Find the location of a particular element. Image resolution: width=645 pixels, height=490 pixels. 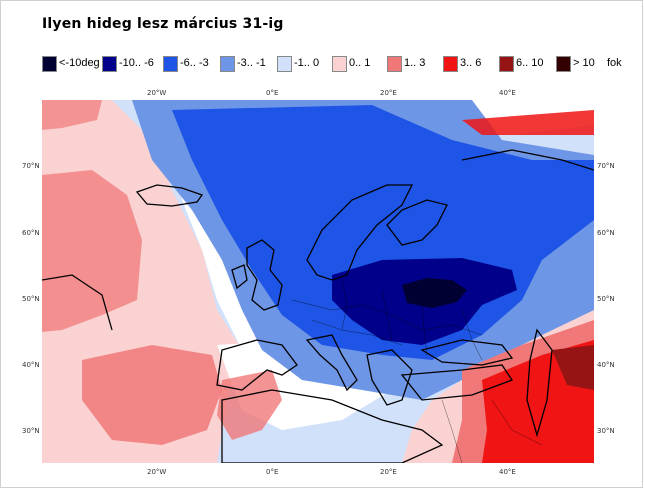

anomaly-zone-below-minus10 is located at coordinates (434, 293).